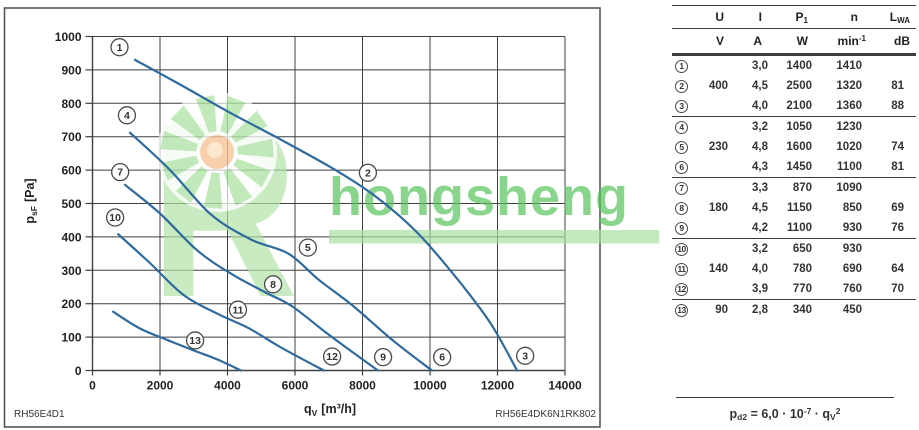 Image resolution: width=919 pixels, height=430 pixels. What do you see at coordinates (799, 16) in the screenshot?
I see `header-power-symbol: P` at bounding box center [799, 16].